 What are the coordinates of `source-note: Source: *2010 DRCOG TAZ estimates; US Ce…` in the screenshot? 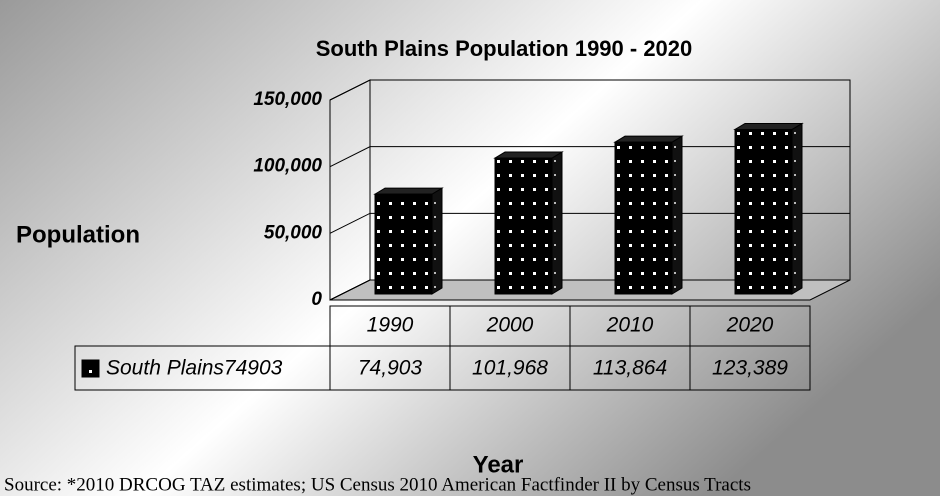 It's located at (377, 484).